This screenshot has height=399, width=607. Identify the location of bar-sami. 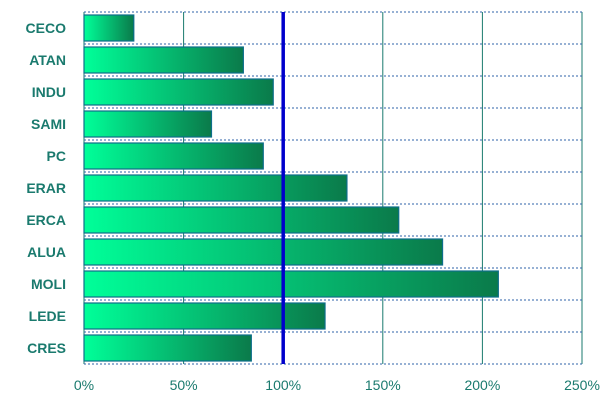
(148, 124).